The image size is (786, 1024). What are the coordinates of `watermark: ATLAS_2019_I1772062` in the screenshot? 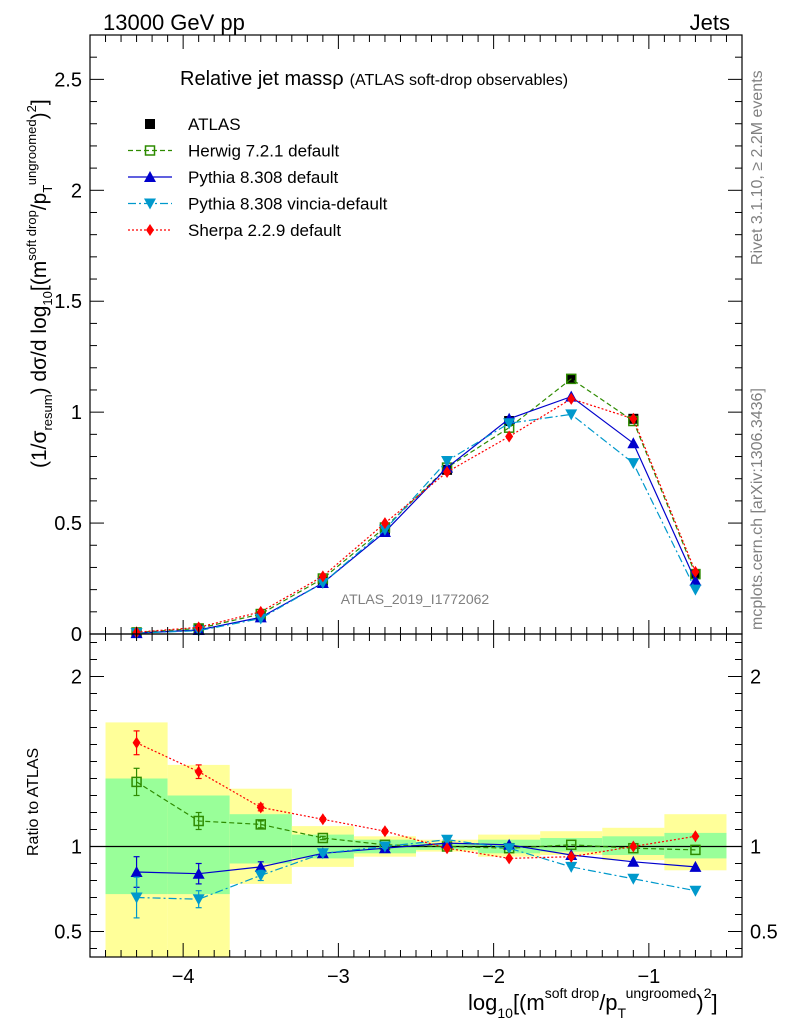 It's located at (415, 599).